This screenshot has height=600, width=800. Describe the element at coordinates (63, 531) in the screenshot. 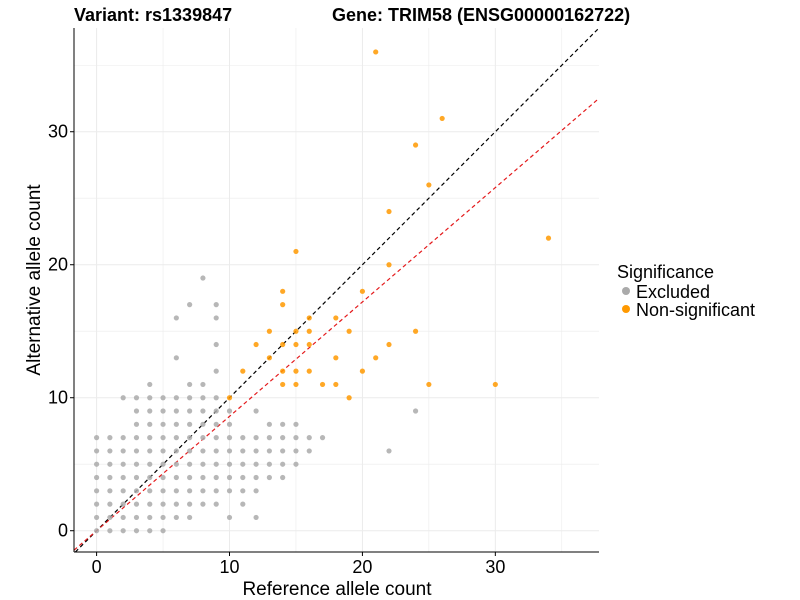

I see `y-tick-label: 0` at that location.